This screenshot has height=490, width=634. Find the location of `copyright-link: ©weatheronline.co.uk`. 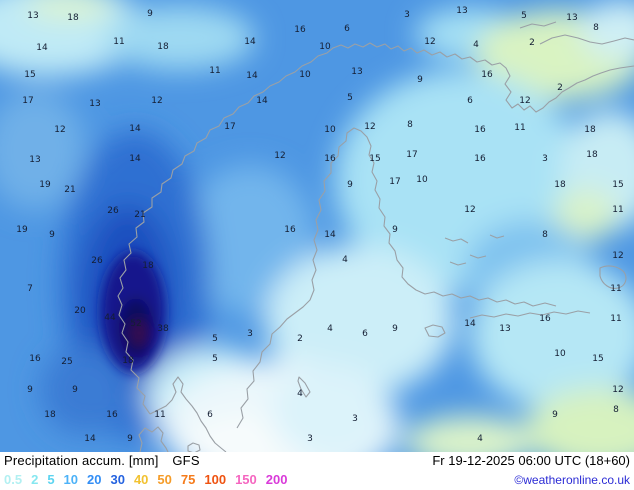

copyright-link: ©weatheronline.co.uk is located at coordinates (572, 480).